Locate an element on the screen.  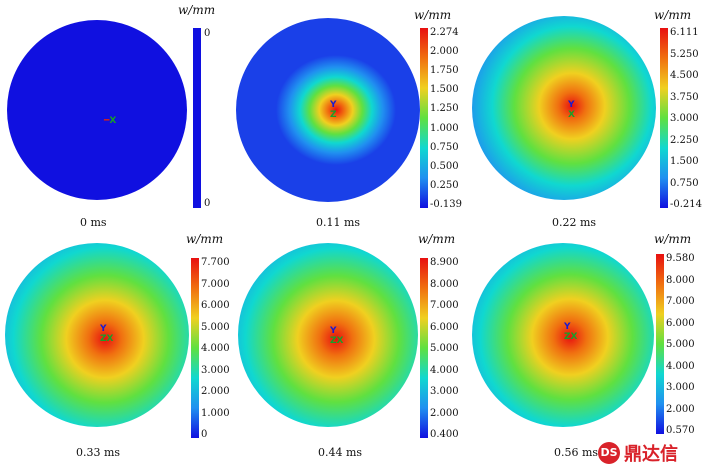
colorbar-tick: 5.250 is located at coordinates (684, 54).